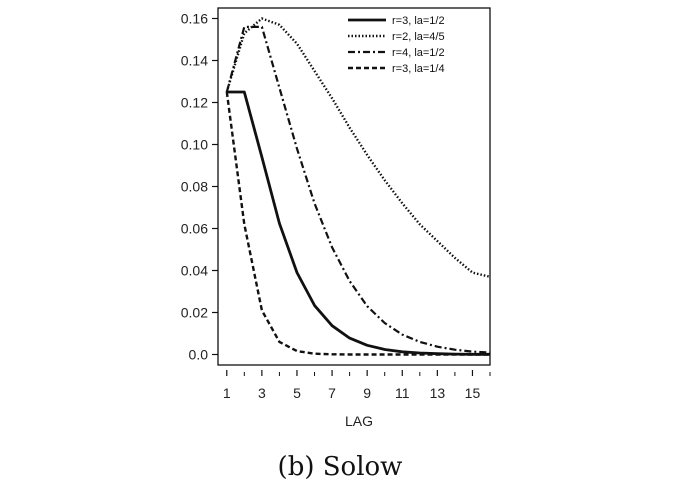 The width and height of the screenshot is (680, 500). I want to click on y-tick-label: 0.12, so click(194, 103).